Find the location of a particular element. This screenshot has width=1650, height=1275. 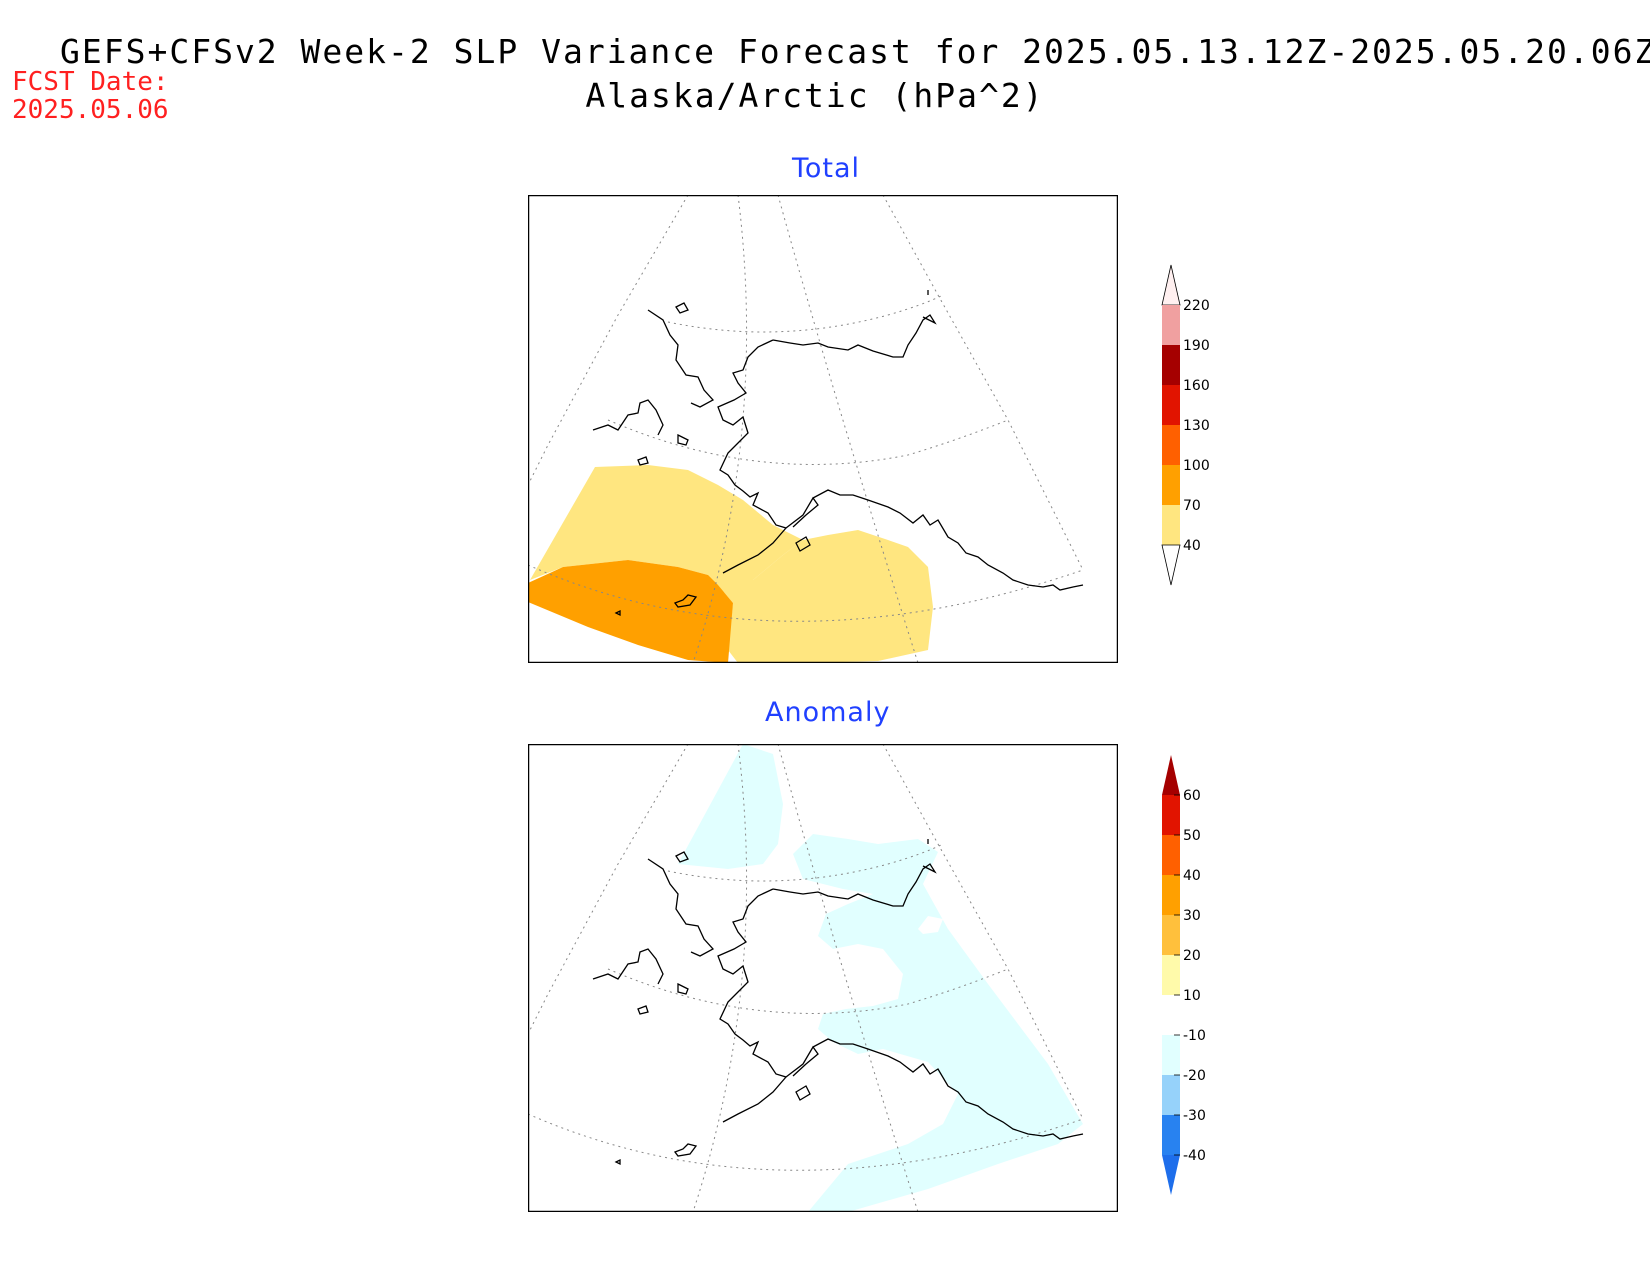

total-colorbar-top-triangle is located at coordinates (1171, 285).